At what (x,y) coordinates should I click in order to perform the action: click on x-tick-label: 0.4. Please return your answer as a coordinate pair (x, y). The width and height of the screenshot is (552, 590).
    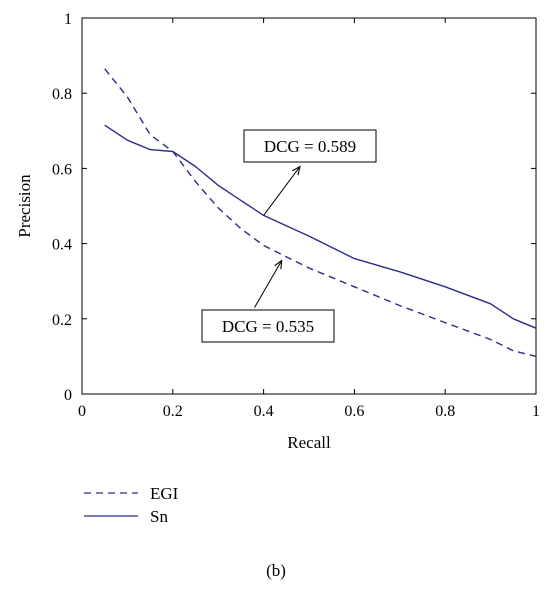
    Looking at the image, I should click on (264, 411).